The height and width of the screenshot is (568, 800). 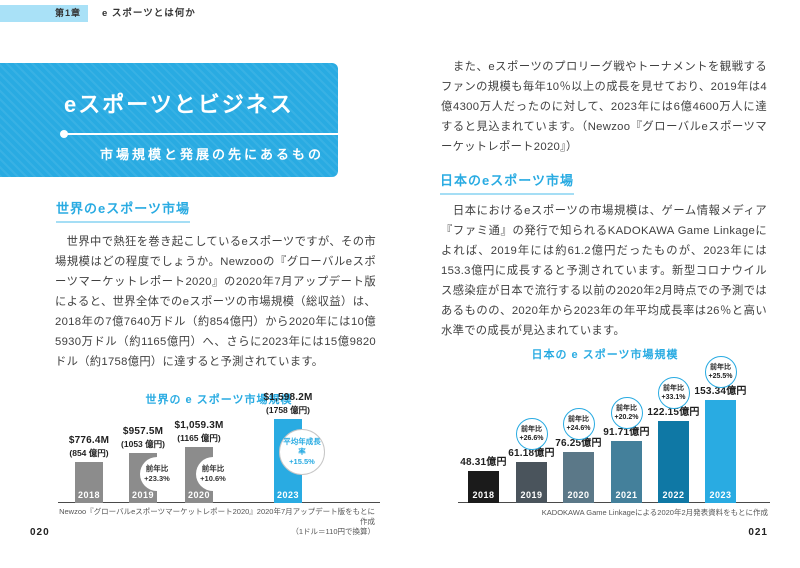 What do you see at coordinates (157, 478) in the screenshot?
I see `badge-value: +23.3%` at bounding box center [157, 478].